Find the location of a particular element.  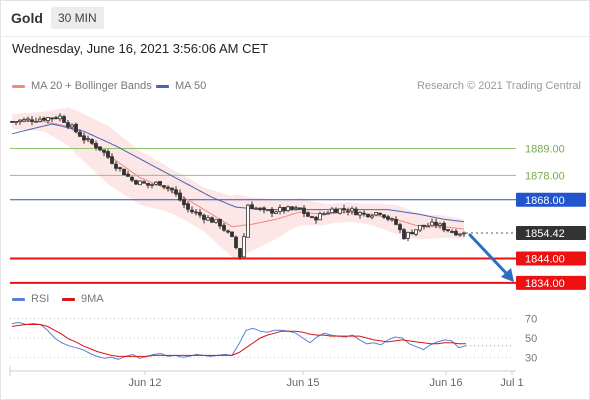

legend-rsi-ma: 9MA is located at coordinates (83, 299).